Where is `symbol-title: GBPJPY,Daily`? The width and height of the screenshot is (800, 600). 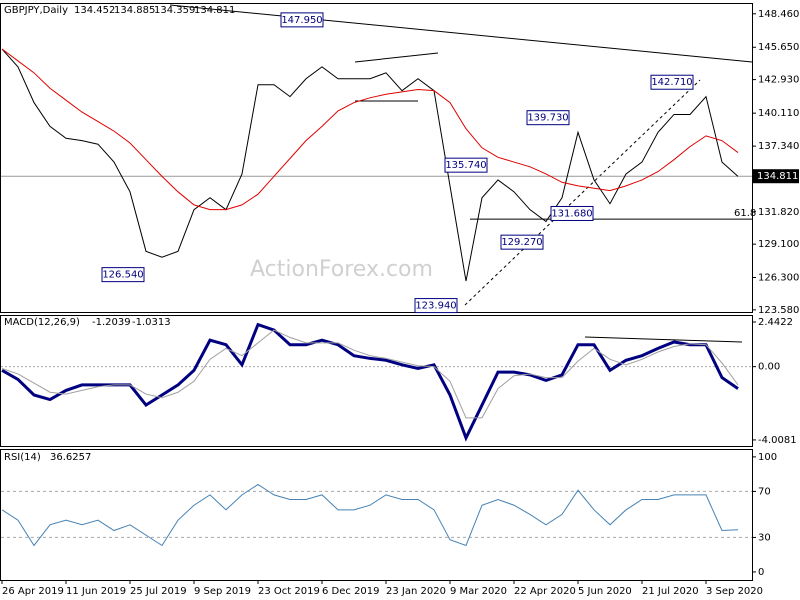
symbol-title: GBPJPY,Daily is located at coordinates (36, 10).